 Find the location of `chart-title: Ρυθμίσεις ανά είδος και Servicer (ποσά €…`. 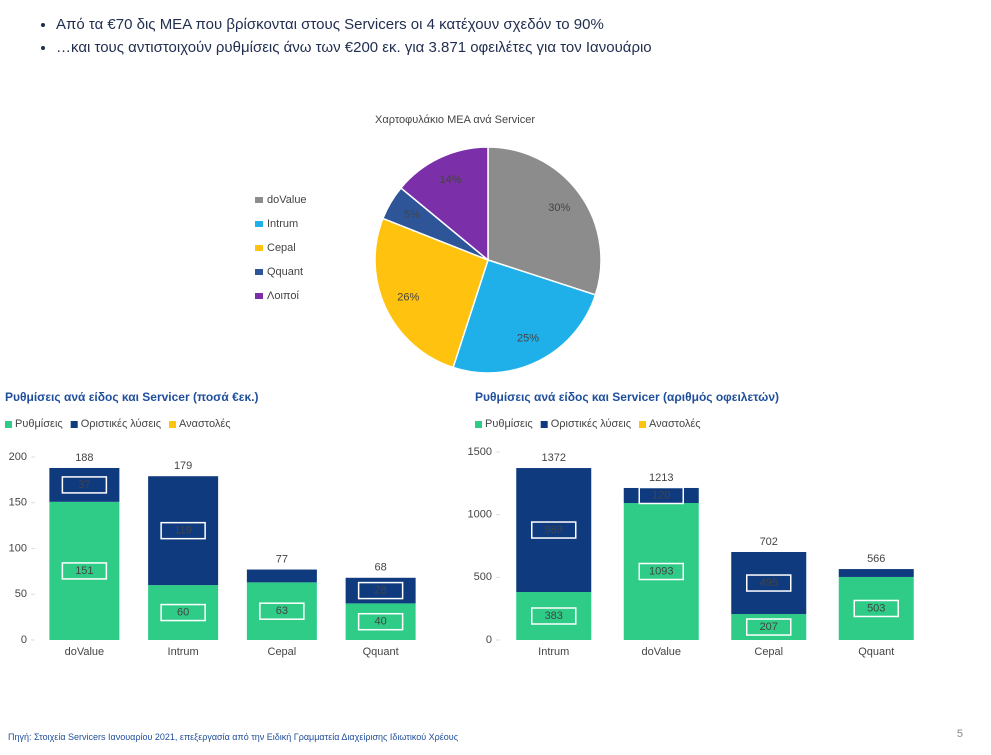

chart-title: Ρυθμίσεις ανά είδος και Servicer (ποσά €… is located at coordinates (131, 397).